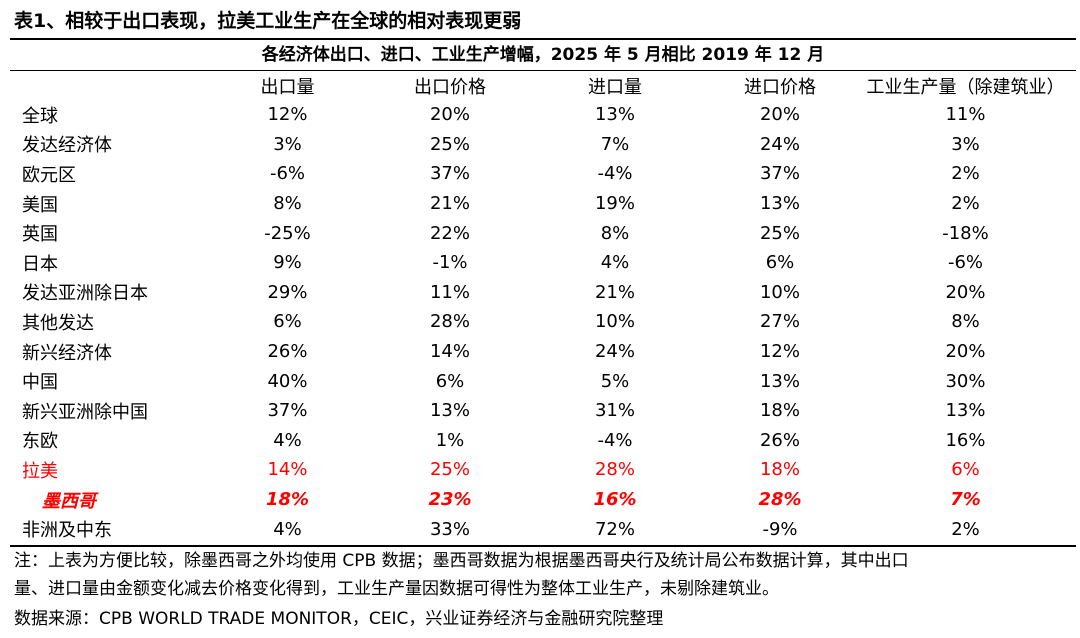 Image resolution: width=1080 pixels, height=638 pixels. Describe the element at coordinates (614, 411) in the screenshot. I see `table-cell: 31%` at that location.